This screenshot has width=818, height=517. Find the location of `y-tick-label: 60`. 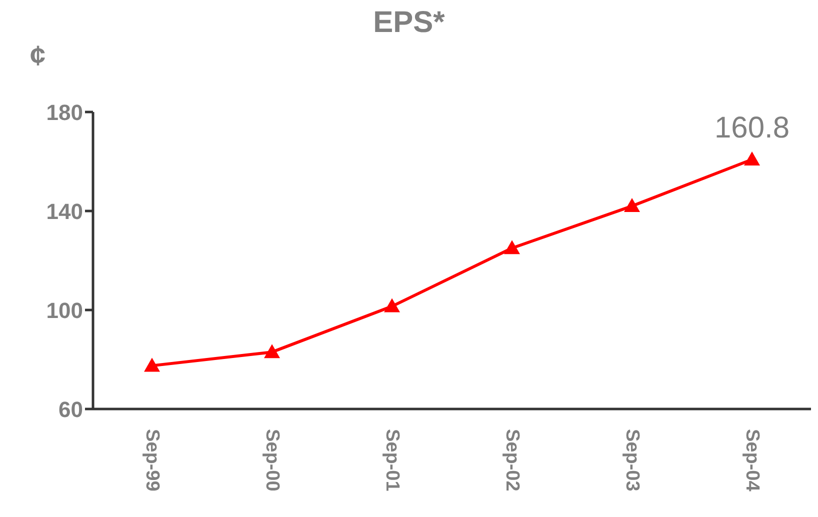

y-tick-label: 60 is located at coordinates (70, 409).